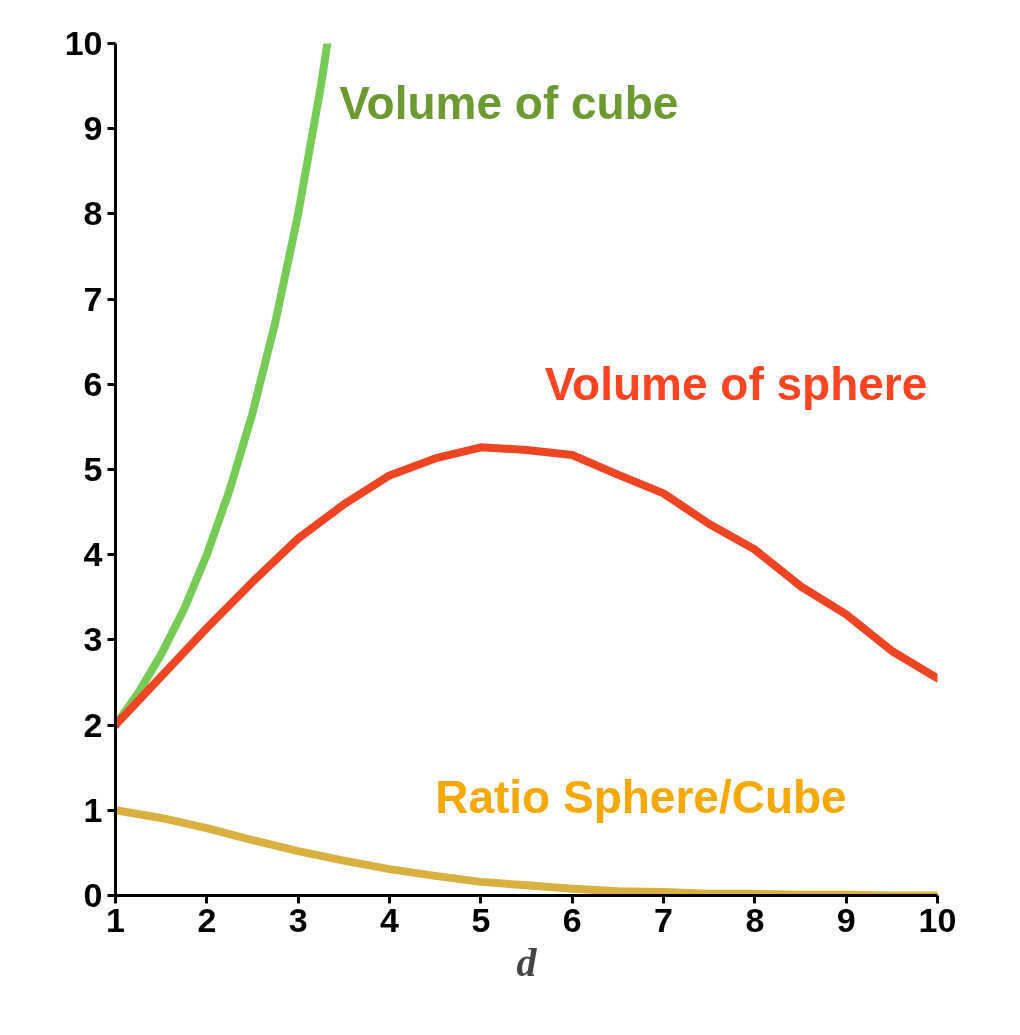  Describe the element at coordinates (93, 724) in the screenshot. I see `y-tick-label: 2` at that location.